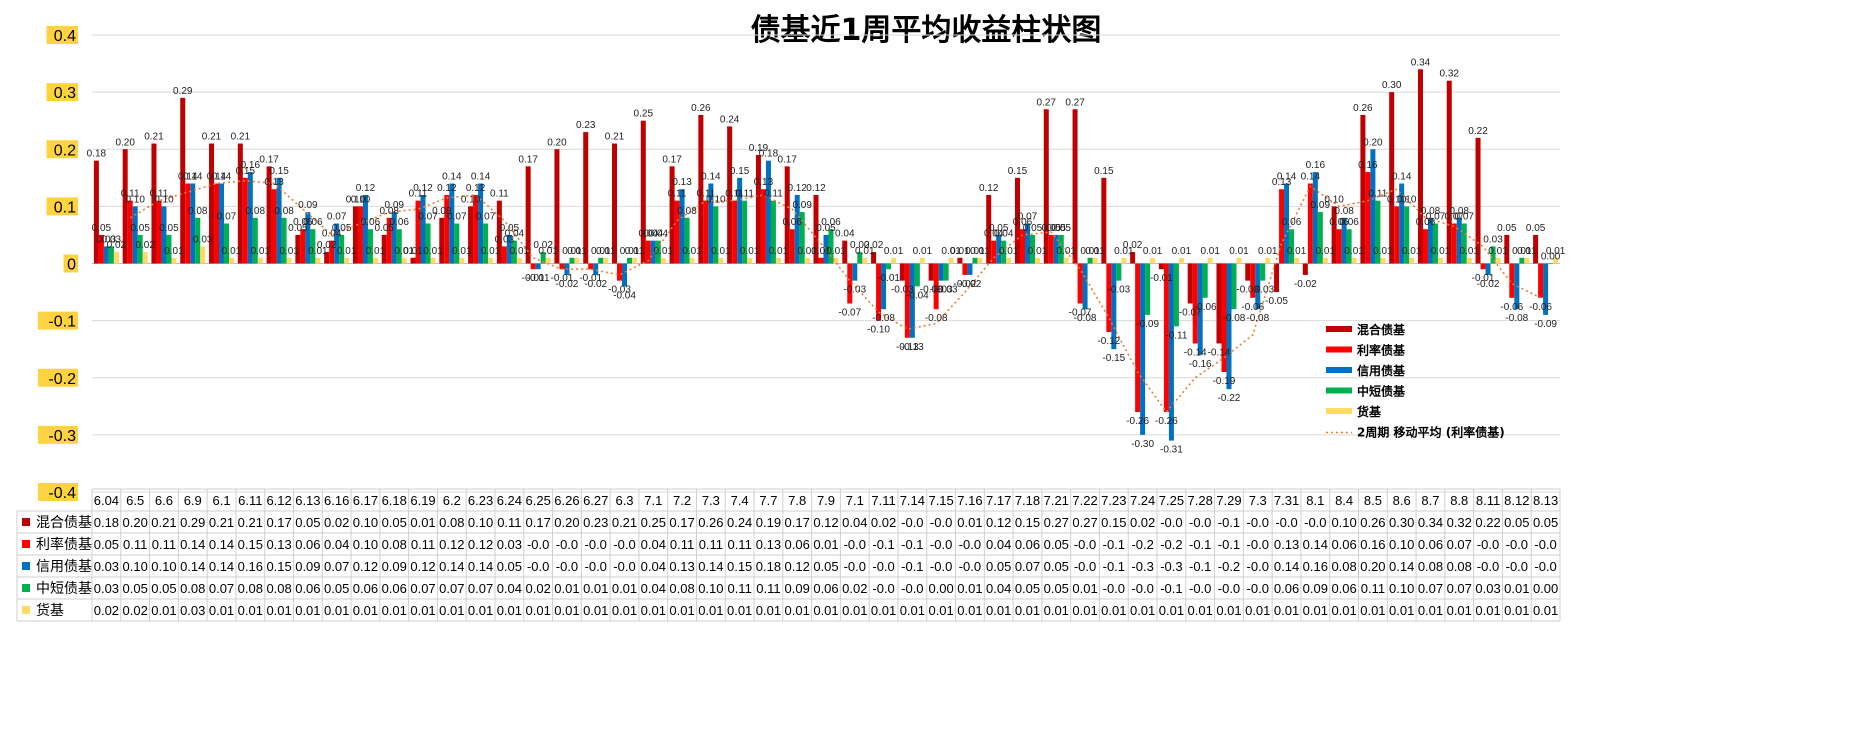  Describe the element at coordinates (269, 159) in the screenshot. I see `data-label: 0.17` at that location.